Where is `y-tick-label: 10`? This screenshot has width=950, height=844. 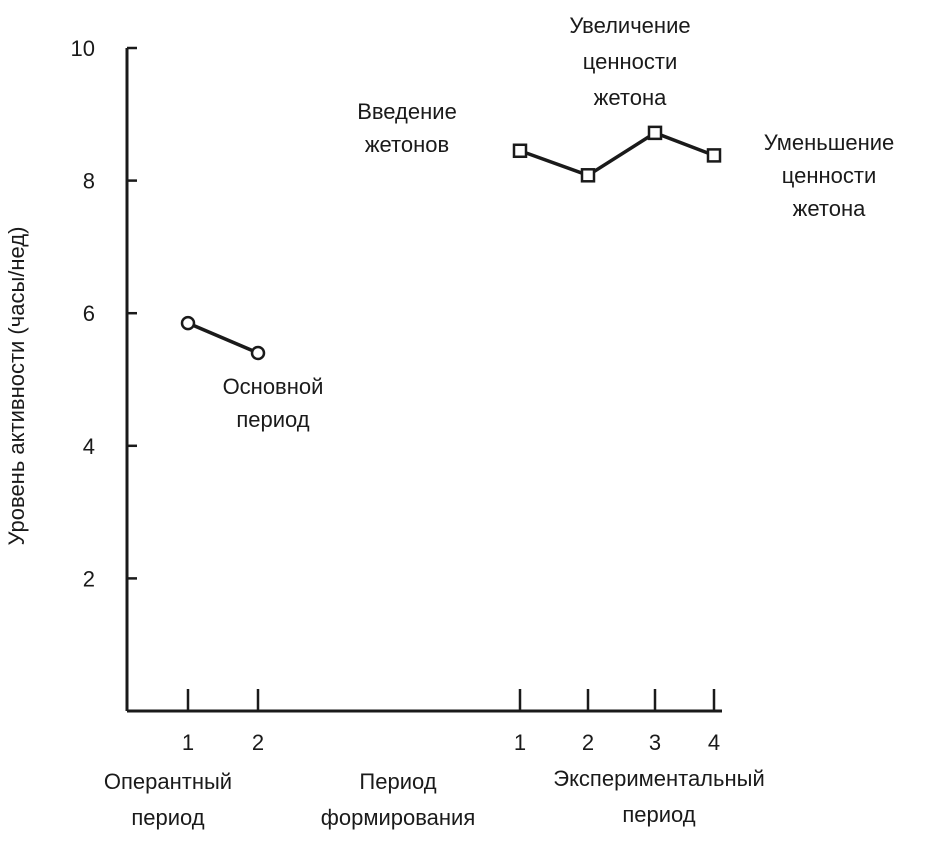 y-tick-label: 10 is located at coordinates (83, 48).